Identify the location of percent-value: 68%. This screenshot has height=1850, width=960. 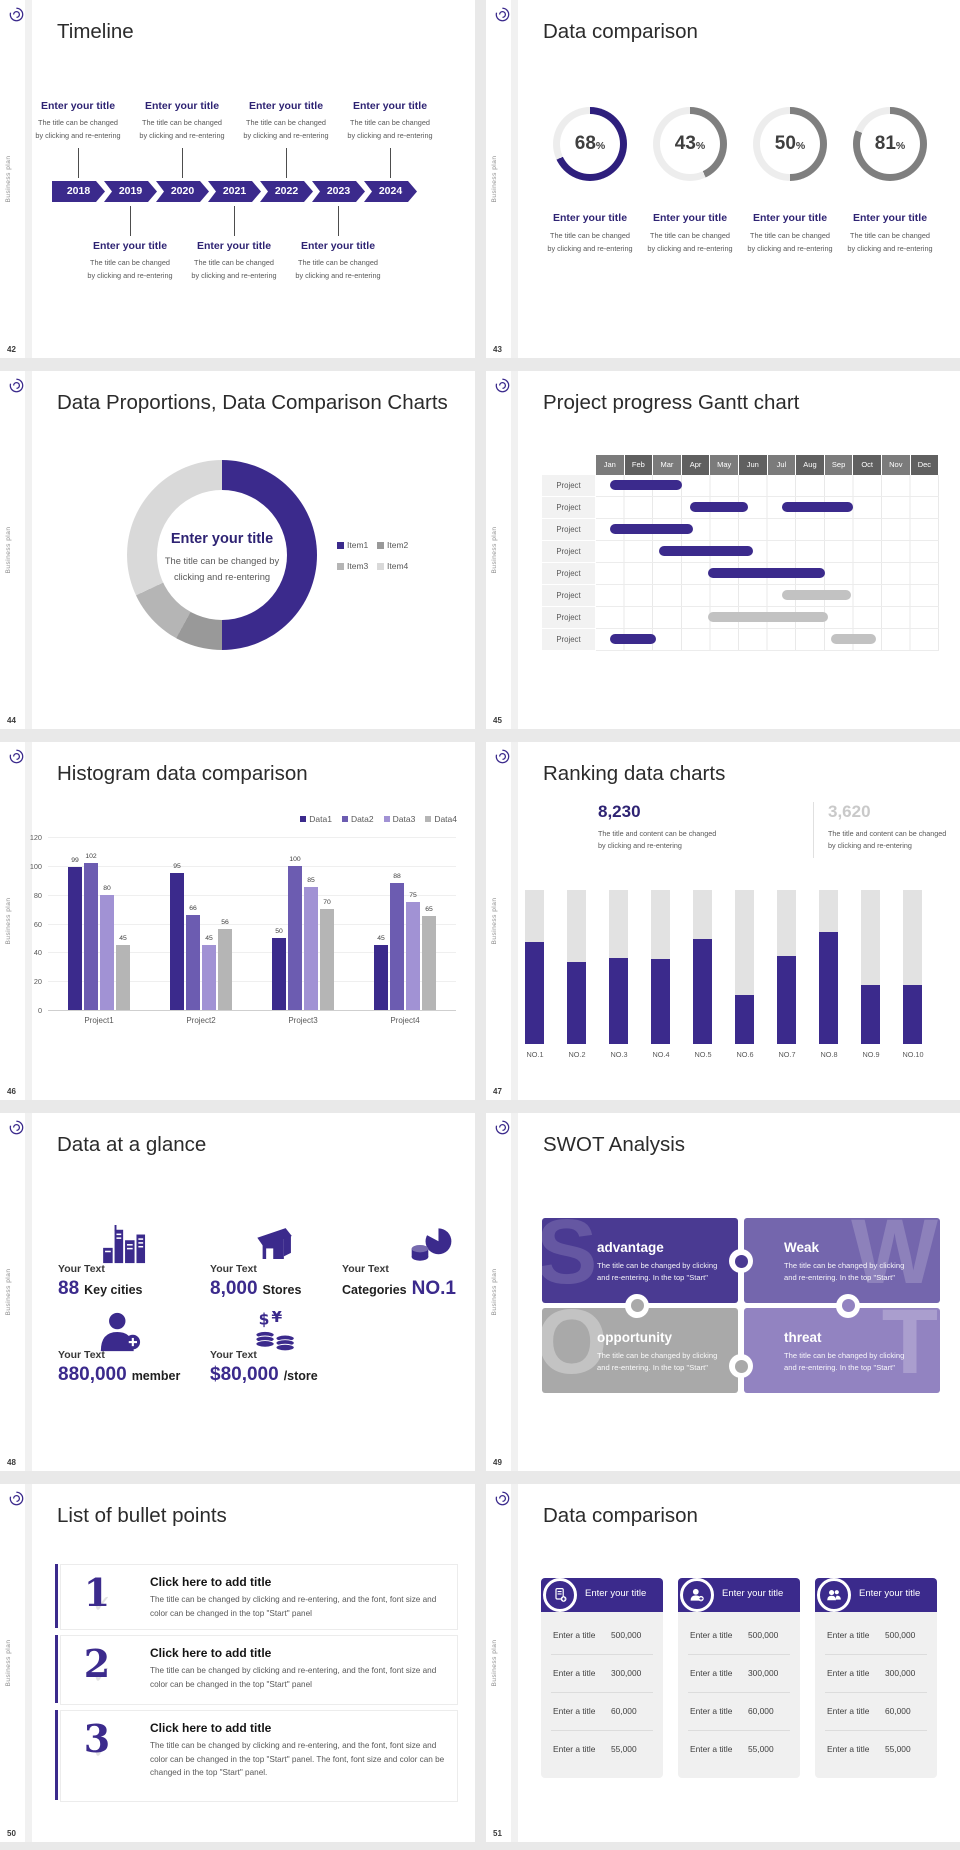
(590, 143).